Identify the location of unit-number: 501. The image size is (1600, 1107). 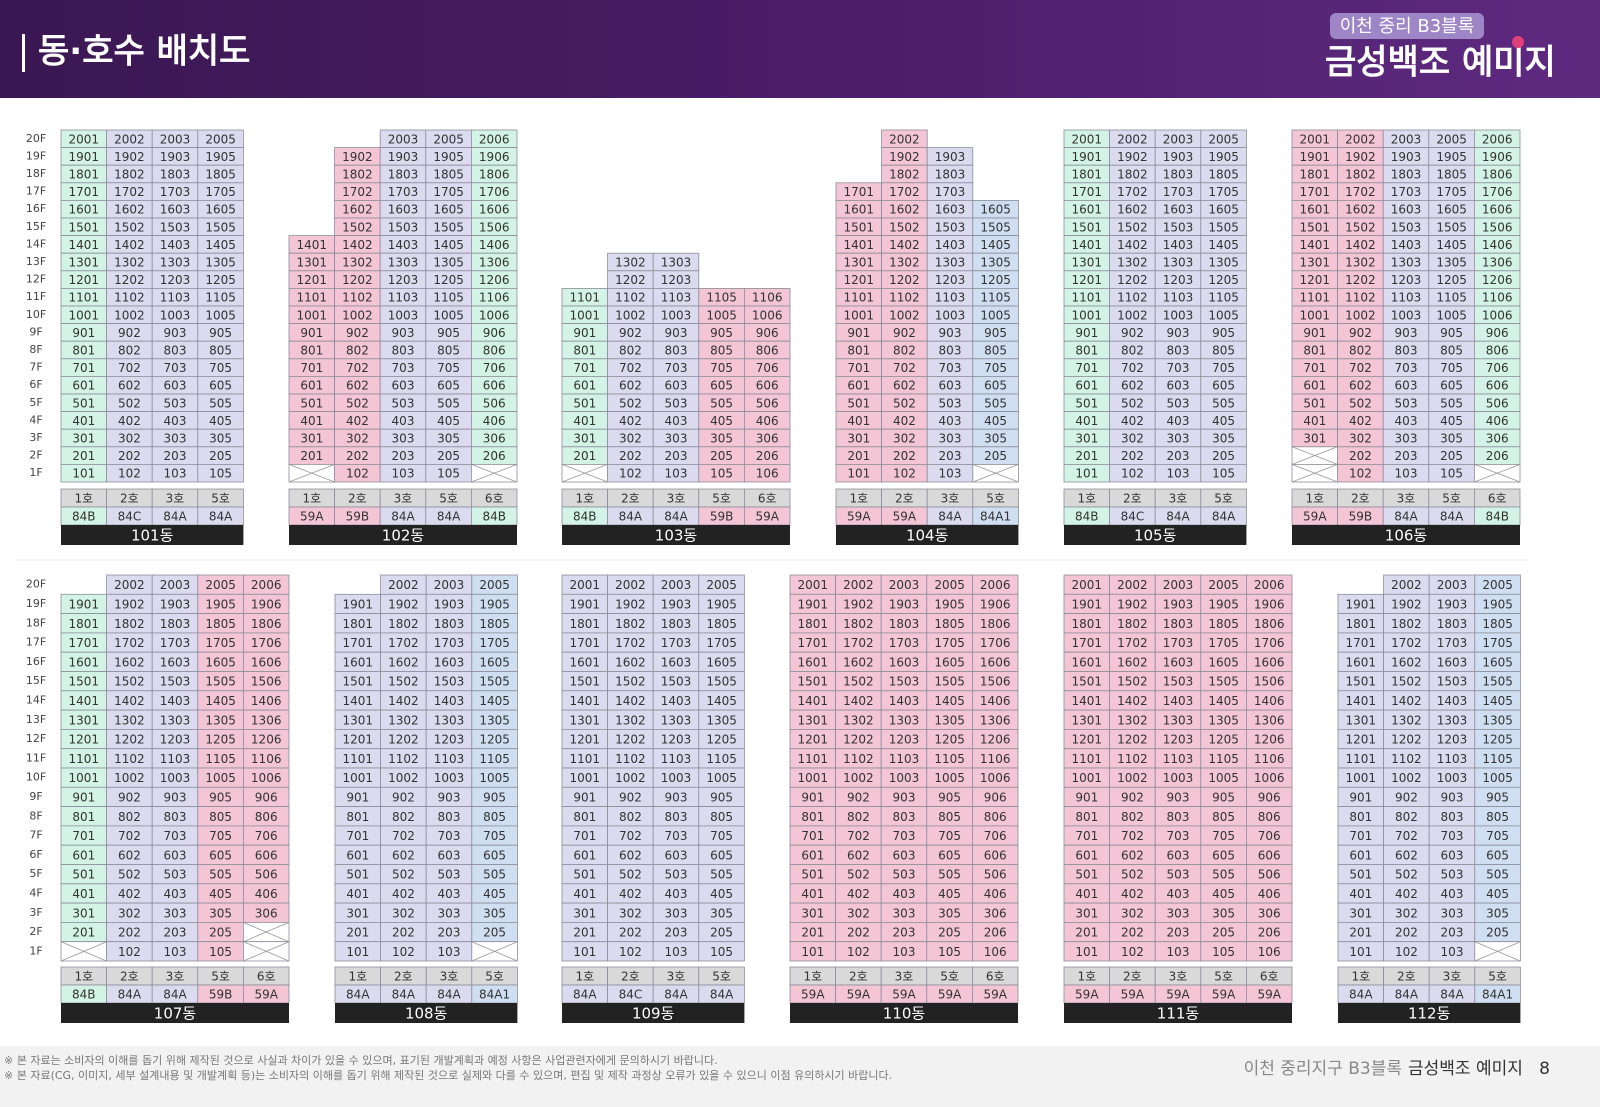
(584, 403).